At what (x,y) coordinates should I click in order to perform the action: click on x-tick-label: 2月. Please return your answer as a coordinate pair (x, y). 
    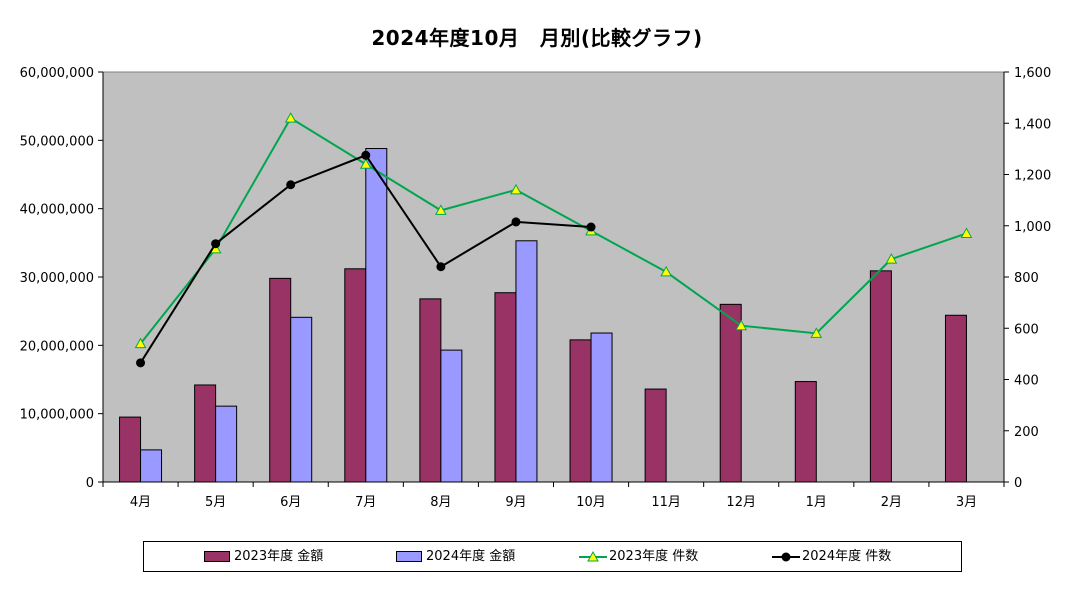
    Looking at the image, I should click on (891, 502).